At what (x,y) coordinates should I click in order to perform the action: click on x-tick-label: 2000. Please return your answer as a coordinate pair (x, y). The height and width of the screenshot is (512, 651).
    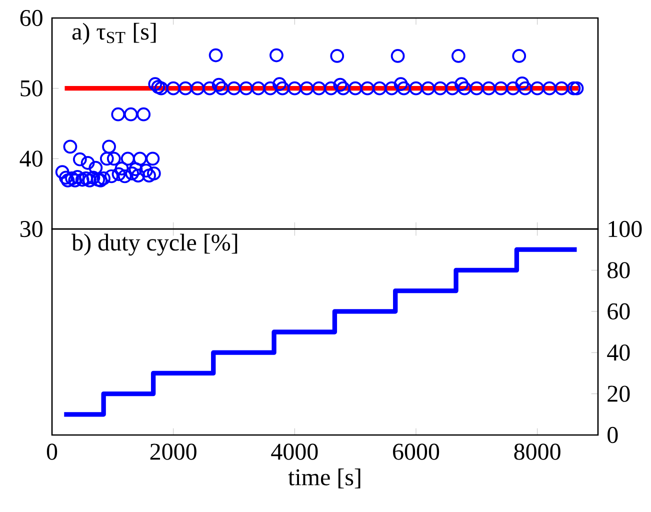
    Looking at the image, I should click on (173, 452).